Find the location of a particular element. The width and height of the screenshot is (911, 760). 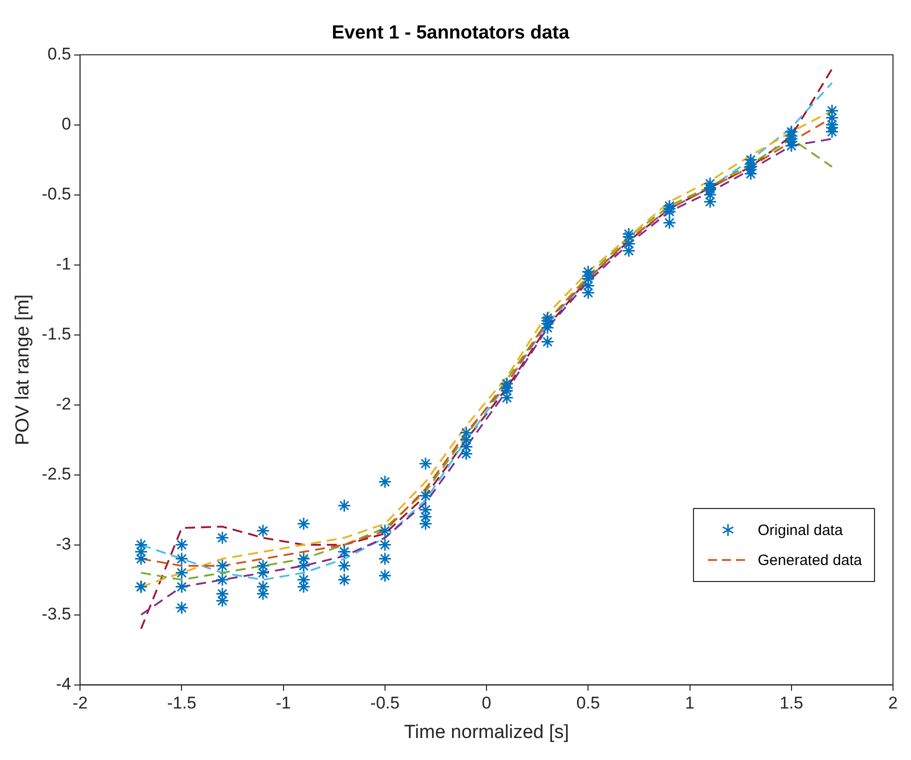

y-tick-label: -1.5 is located at coordinates (57, 334).